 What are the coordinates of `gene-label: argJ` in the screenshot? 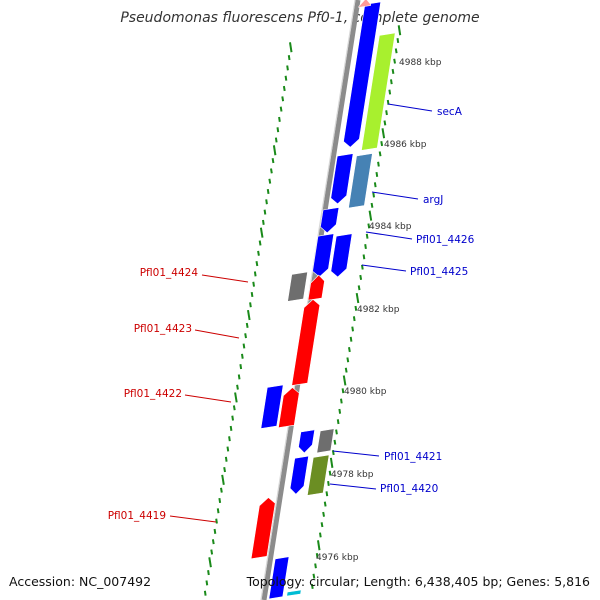 It's located at (433, 200).